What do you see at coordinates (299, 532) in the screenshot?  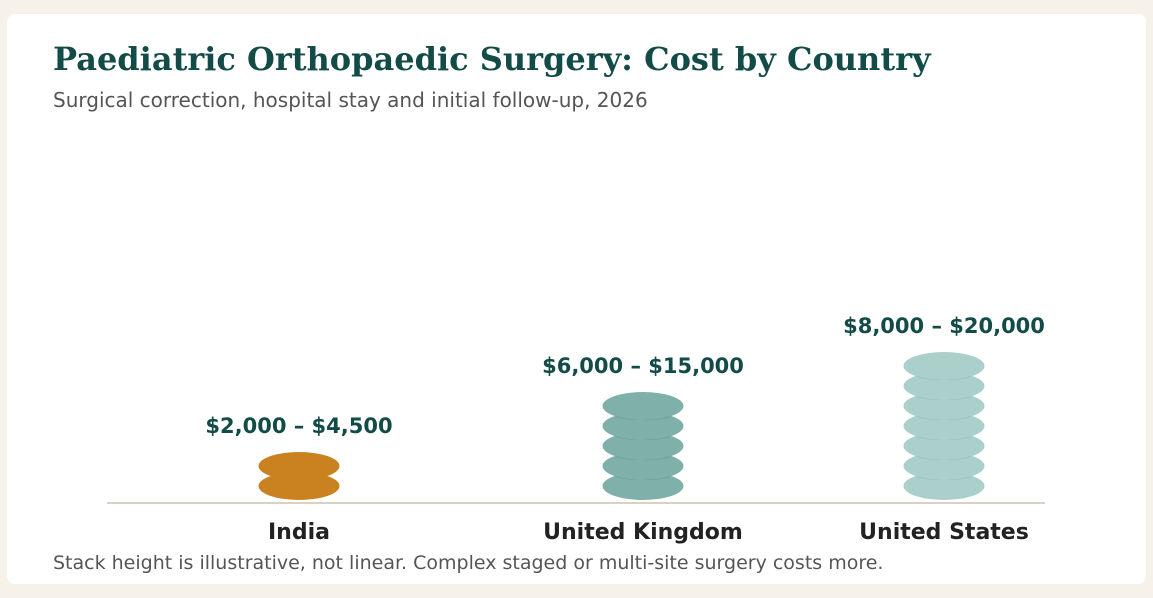 I see `category-label-0: India` at bounding box center [299, 532].